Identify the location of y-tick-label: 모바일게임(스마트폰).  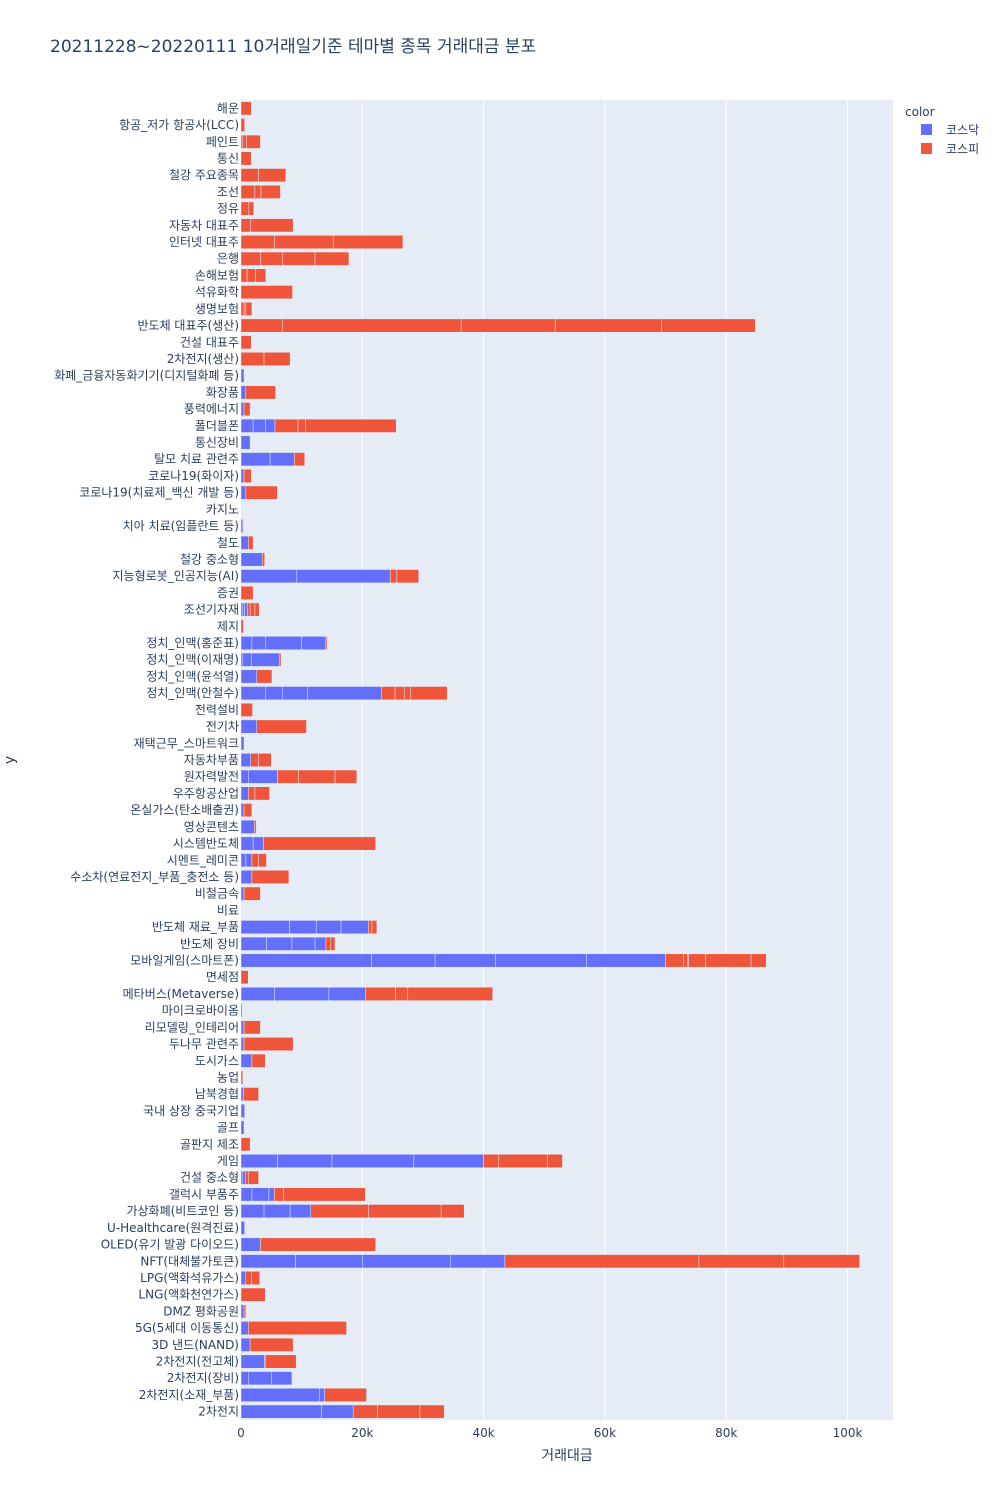
(184, 961).